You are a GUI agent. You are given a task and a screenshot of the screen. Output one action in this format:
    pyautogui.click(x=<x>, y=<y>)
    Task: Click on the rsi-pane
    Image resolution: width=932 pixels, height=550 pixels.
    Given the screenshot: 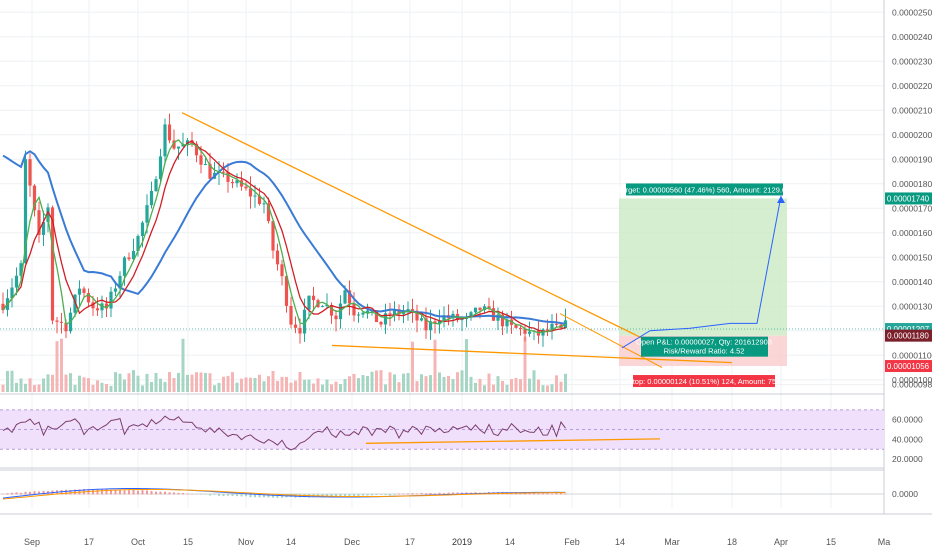 What is the action you would take?
    pyautogui.click(x=442, y=430)
    